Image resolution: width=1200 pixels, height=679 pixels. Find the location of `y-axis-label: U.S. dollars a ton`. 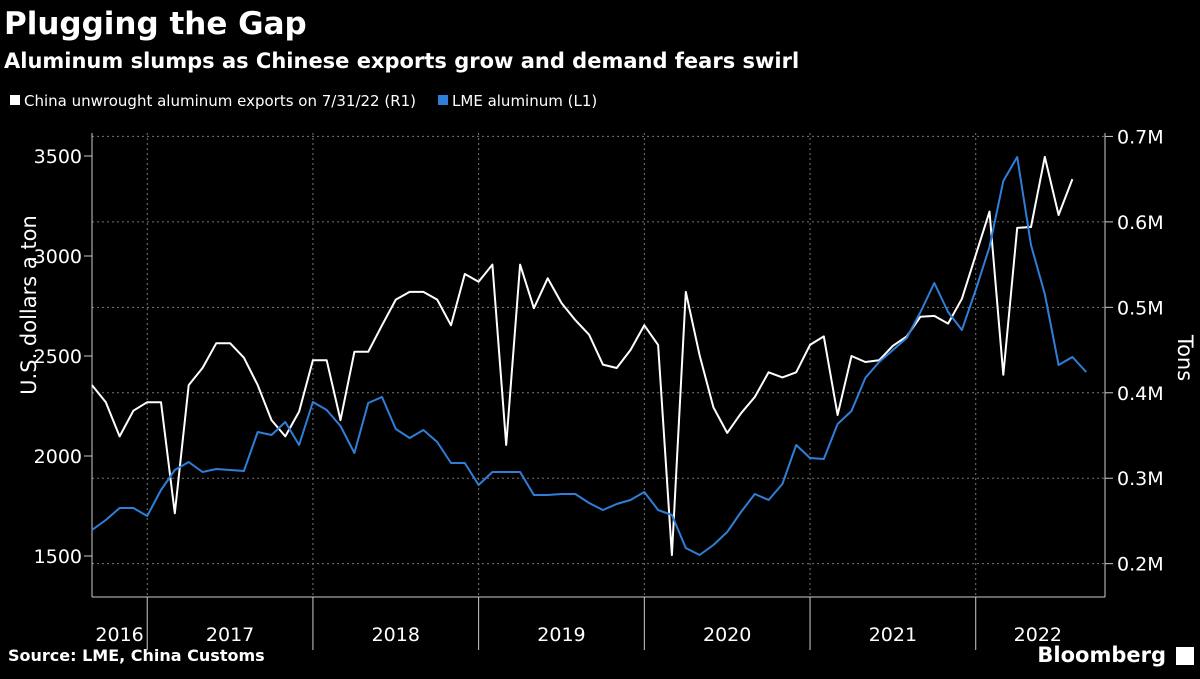

y-axis-label: U.S. dollars a ton is located at coordinates (29, 305).